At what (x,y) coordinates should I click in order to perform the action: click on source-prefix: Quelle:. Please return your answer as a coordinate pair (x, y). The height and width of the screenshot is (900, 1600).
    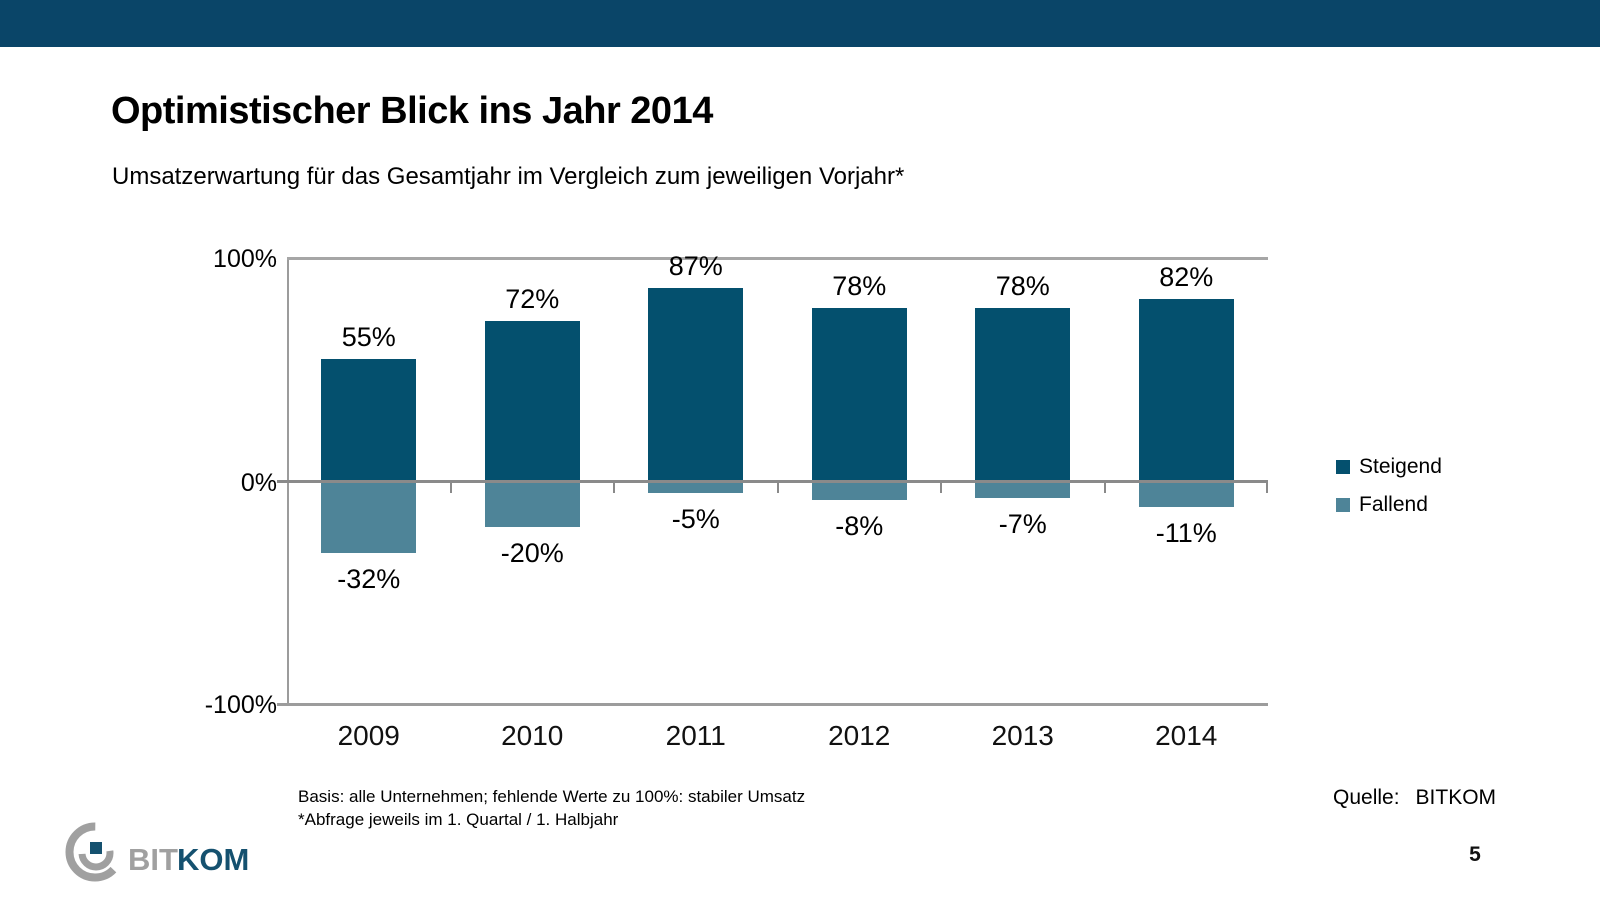
    Looking at the image, I should click on (1366, 797).